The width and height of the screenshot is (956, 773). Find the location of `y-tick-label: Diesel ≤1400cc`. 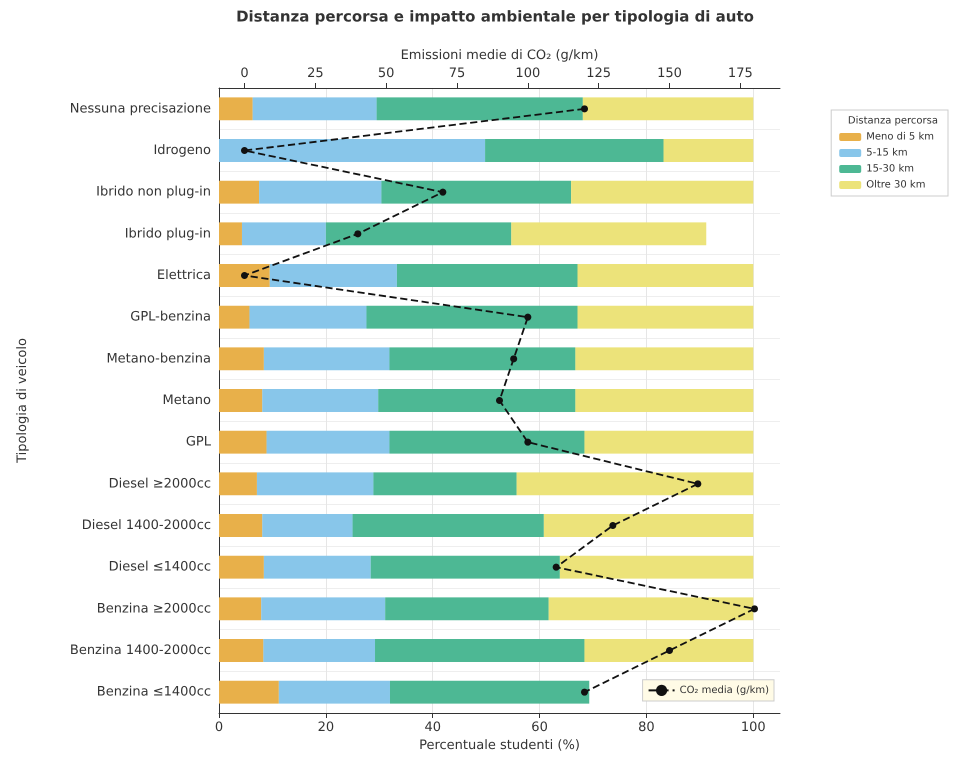

y-tick-label: Diesel ≤1400cc is located at coordinates (159, 567).